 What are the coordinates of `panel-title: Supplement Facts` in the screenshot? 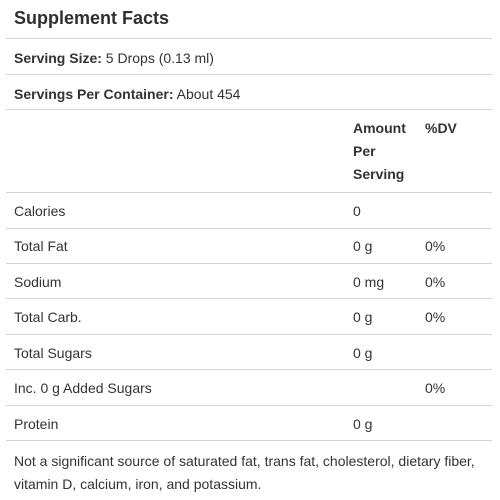 It's located at (92, 18).